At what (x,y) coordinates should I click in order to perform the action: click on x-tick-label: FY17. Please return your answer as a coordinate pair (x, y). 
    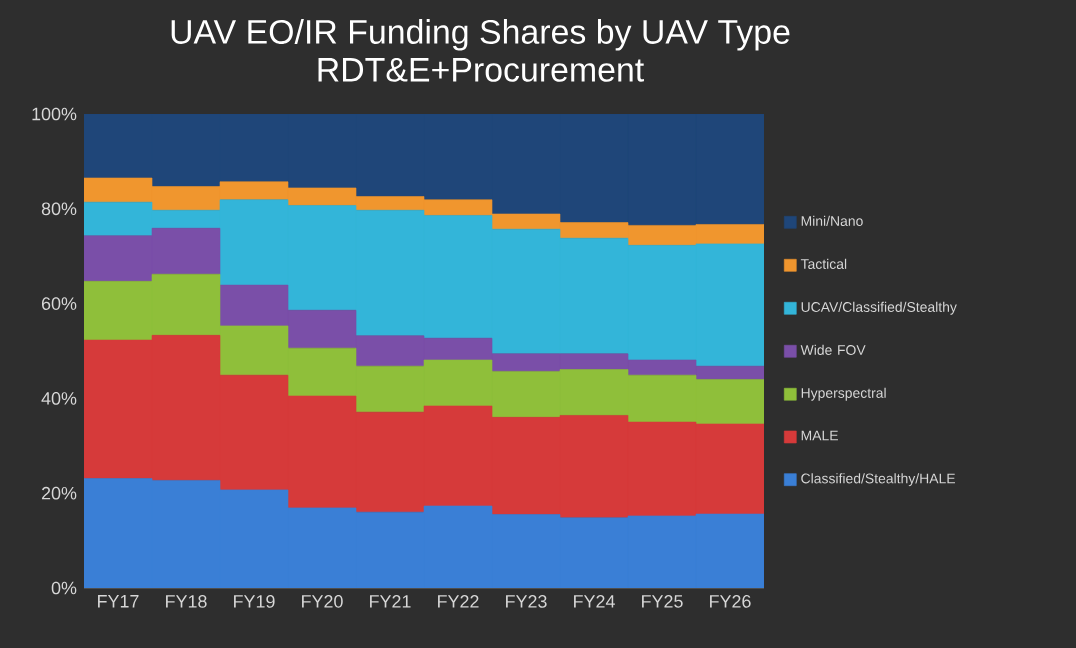
    Looking at the image, I should click on (118, 601).